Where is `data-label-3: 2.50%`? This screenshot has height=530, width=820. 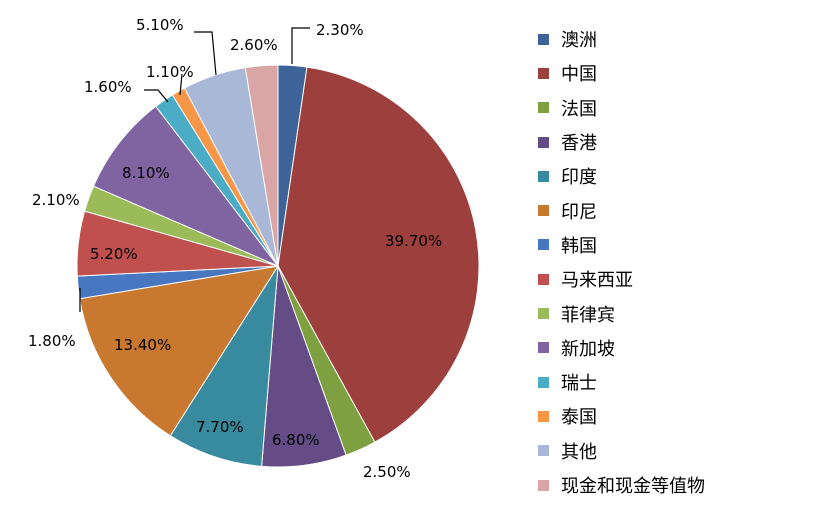 data-label-3: 2.50% is located at coordinates (387, 472).